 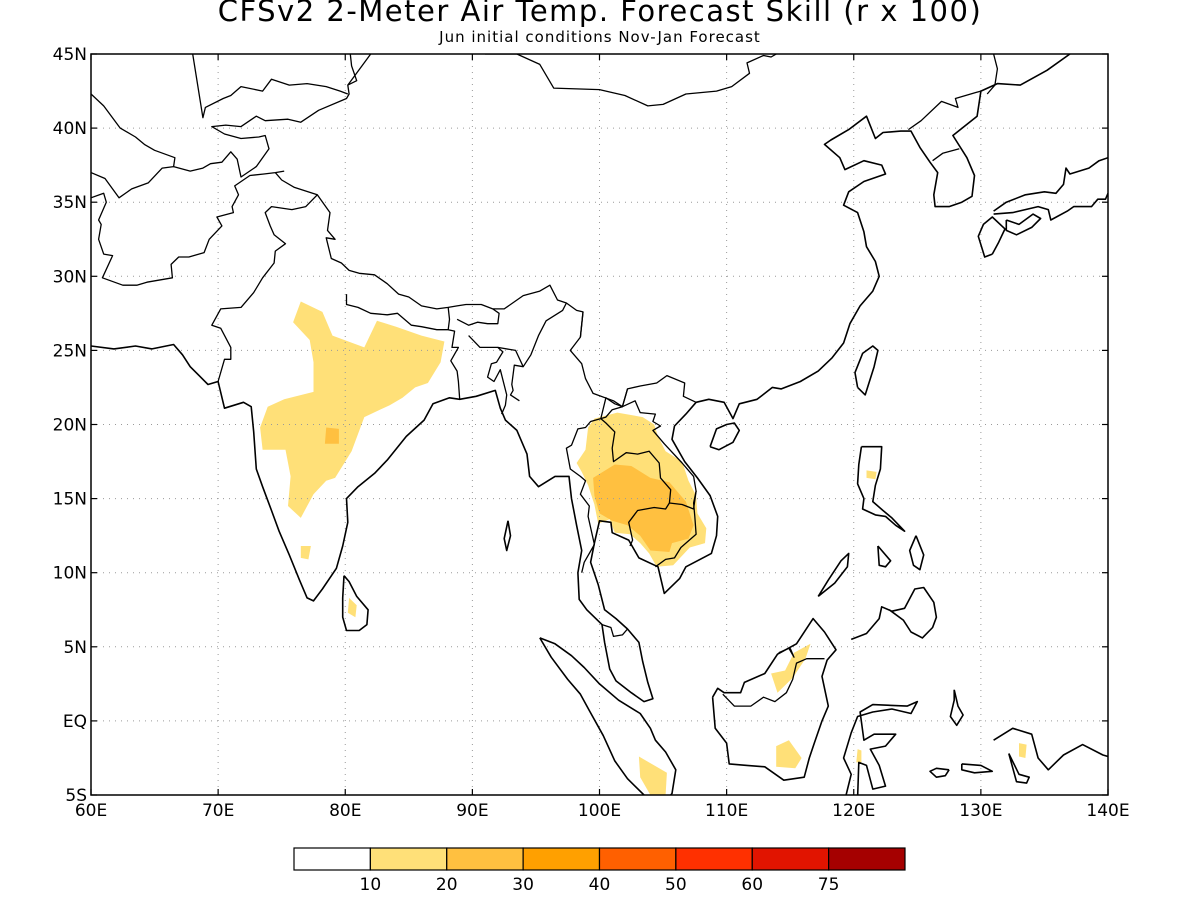 I want to click on y-tick-label: 40N, so click(x=70, y=129).